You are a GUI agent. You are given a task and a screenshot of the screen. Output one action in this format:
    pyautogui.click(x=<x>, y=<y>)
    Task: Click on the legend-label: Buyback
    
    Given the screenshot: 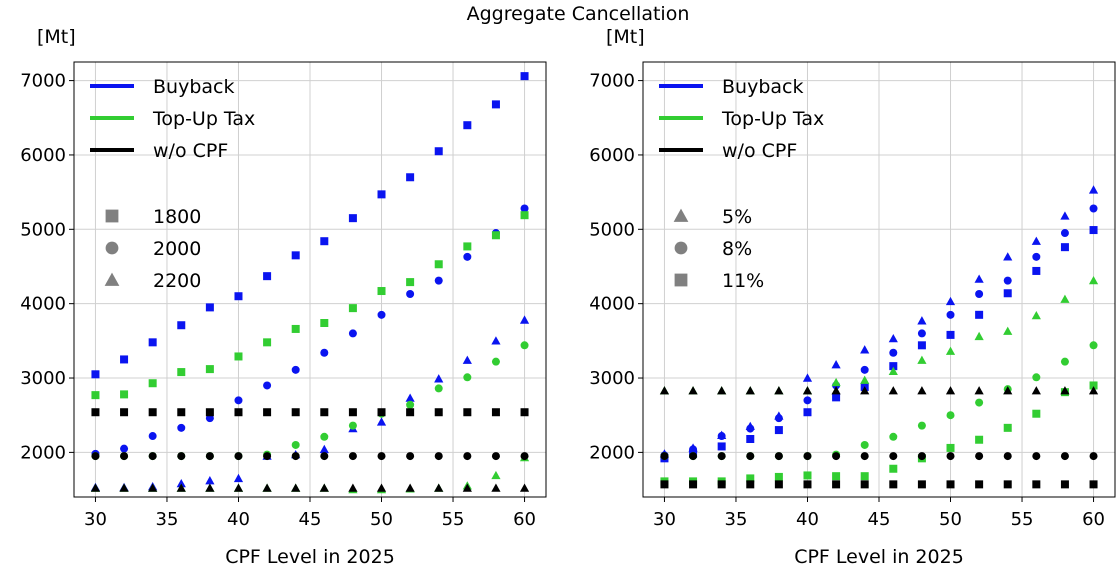 What is the action you would take?
    pyautogui.click(x=762, y=87)
    